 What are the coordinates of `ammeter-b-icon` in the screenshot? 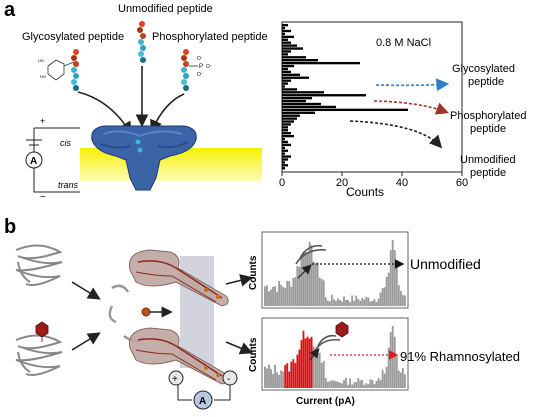 It's located at (203, 400).